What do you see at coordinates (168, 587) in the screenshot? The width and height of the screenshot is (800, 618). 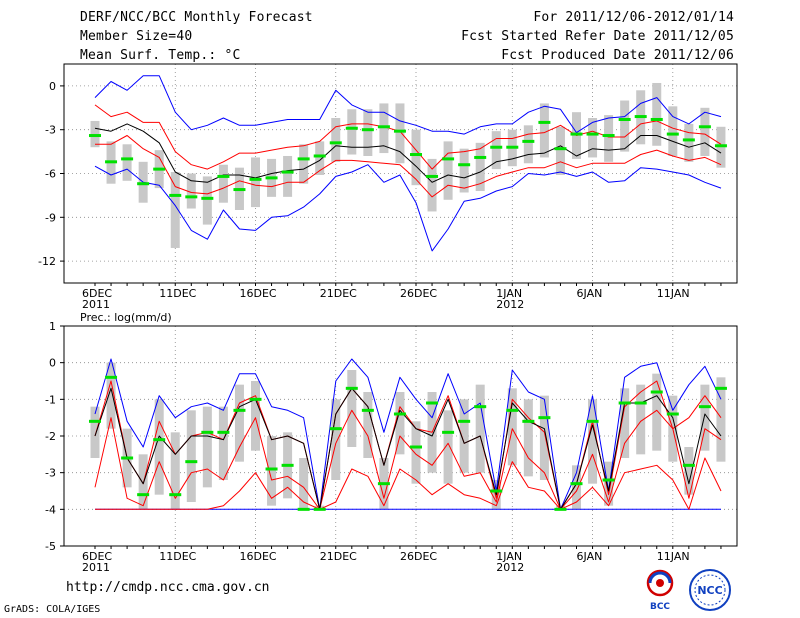 I see `source-url: http://cmdp.ncc.cma.gov.cn` at bounding box center [168, 587].